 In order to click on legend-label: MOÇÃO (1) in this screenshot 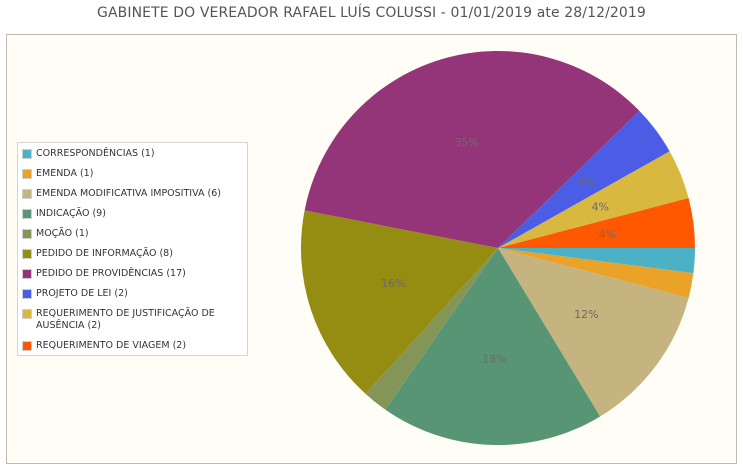, I will do `click(62, 233)`.